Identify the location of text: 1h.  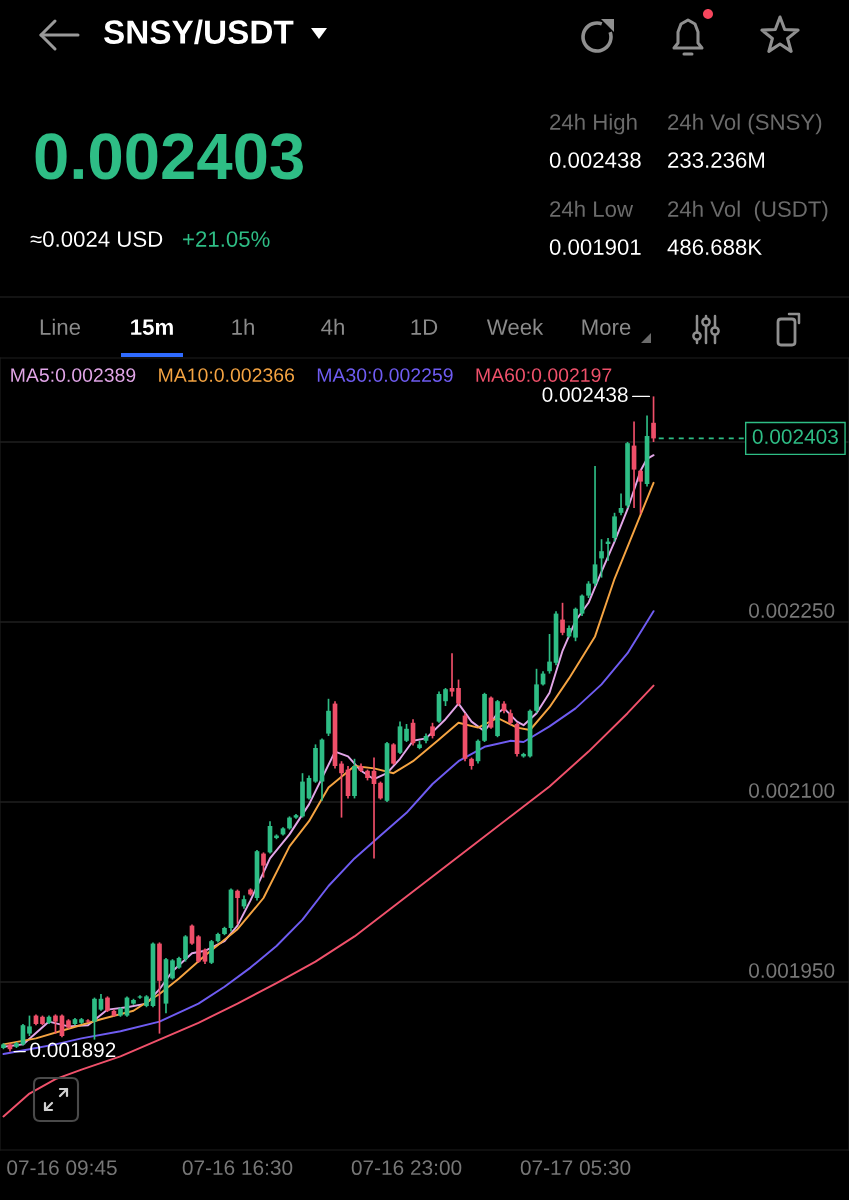
(243, 326).